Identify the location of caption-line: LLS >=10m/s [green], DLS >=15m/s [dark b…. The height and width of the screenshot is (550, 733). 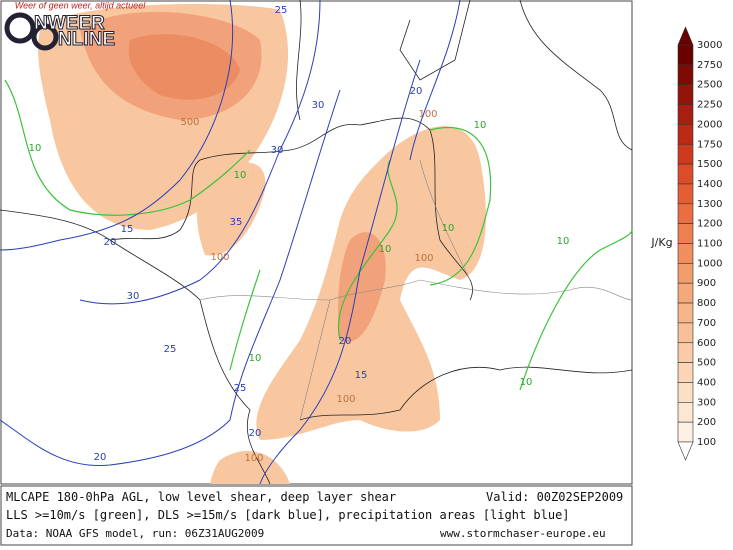
(288, 515).